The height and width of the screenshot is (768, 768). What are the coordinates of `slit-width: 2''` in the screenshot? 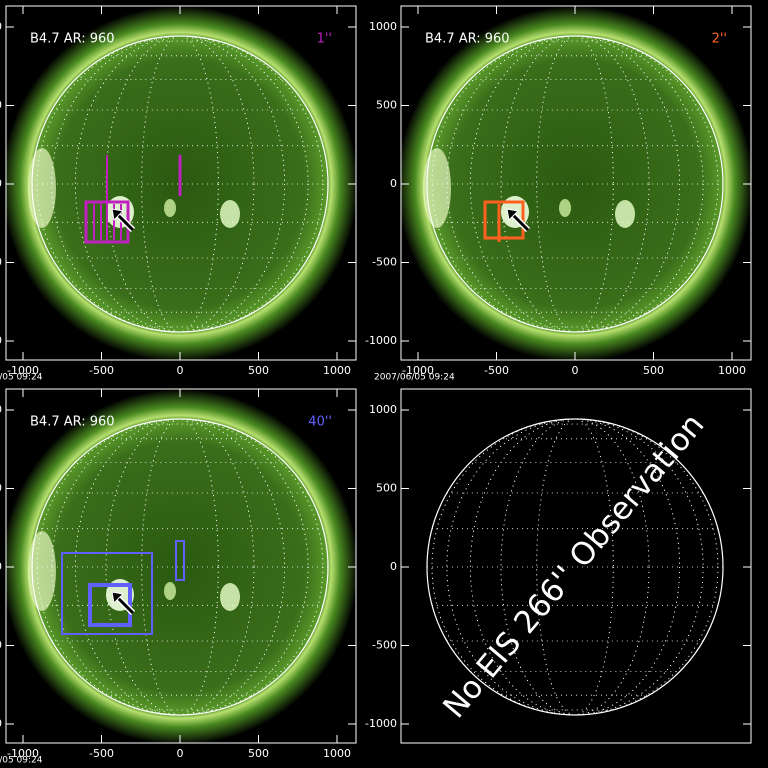 It's located at (719, 39).